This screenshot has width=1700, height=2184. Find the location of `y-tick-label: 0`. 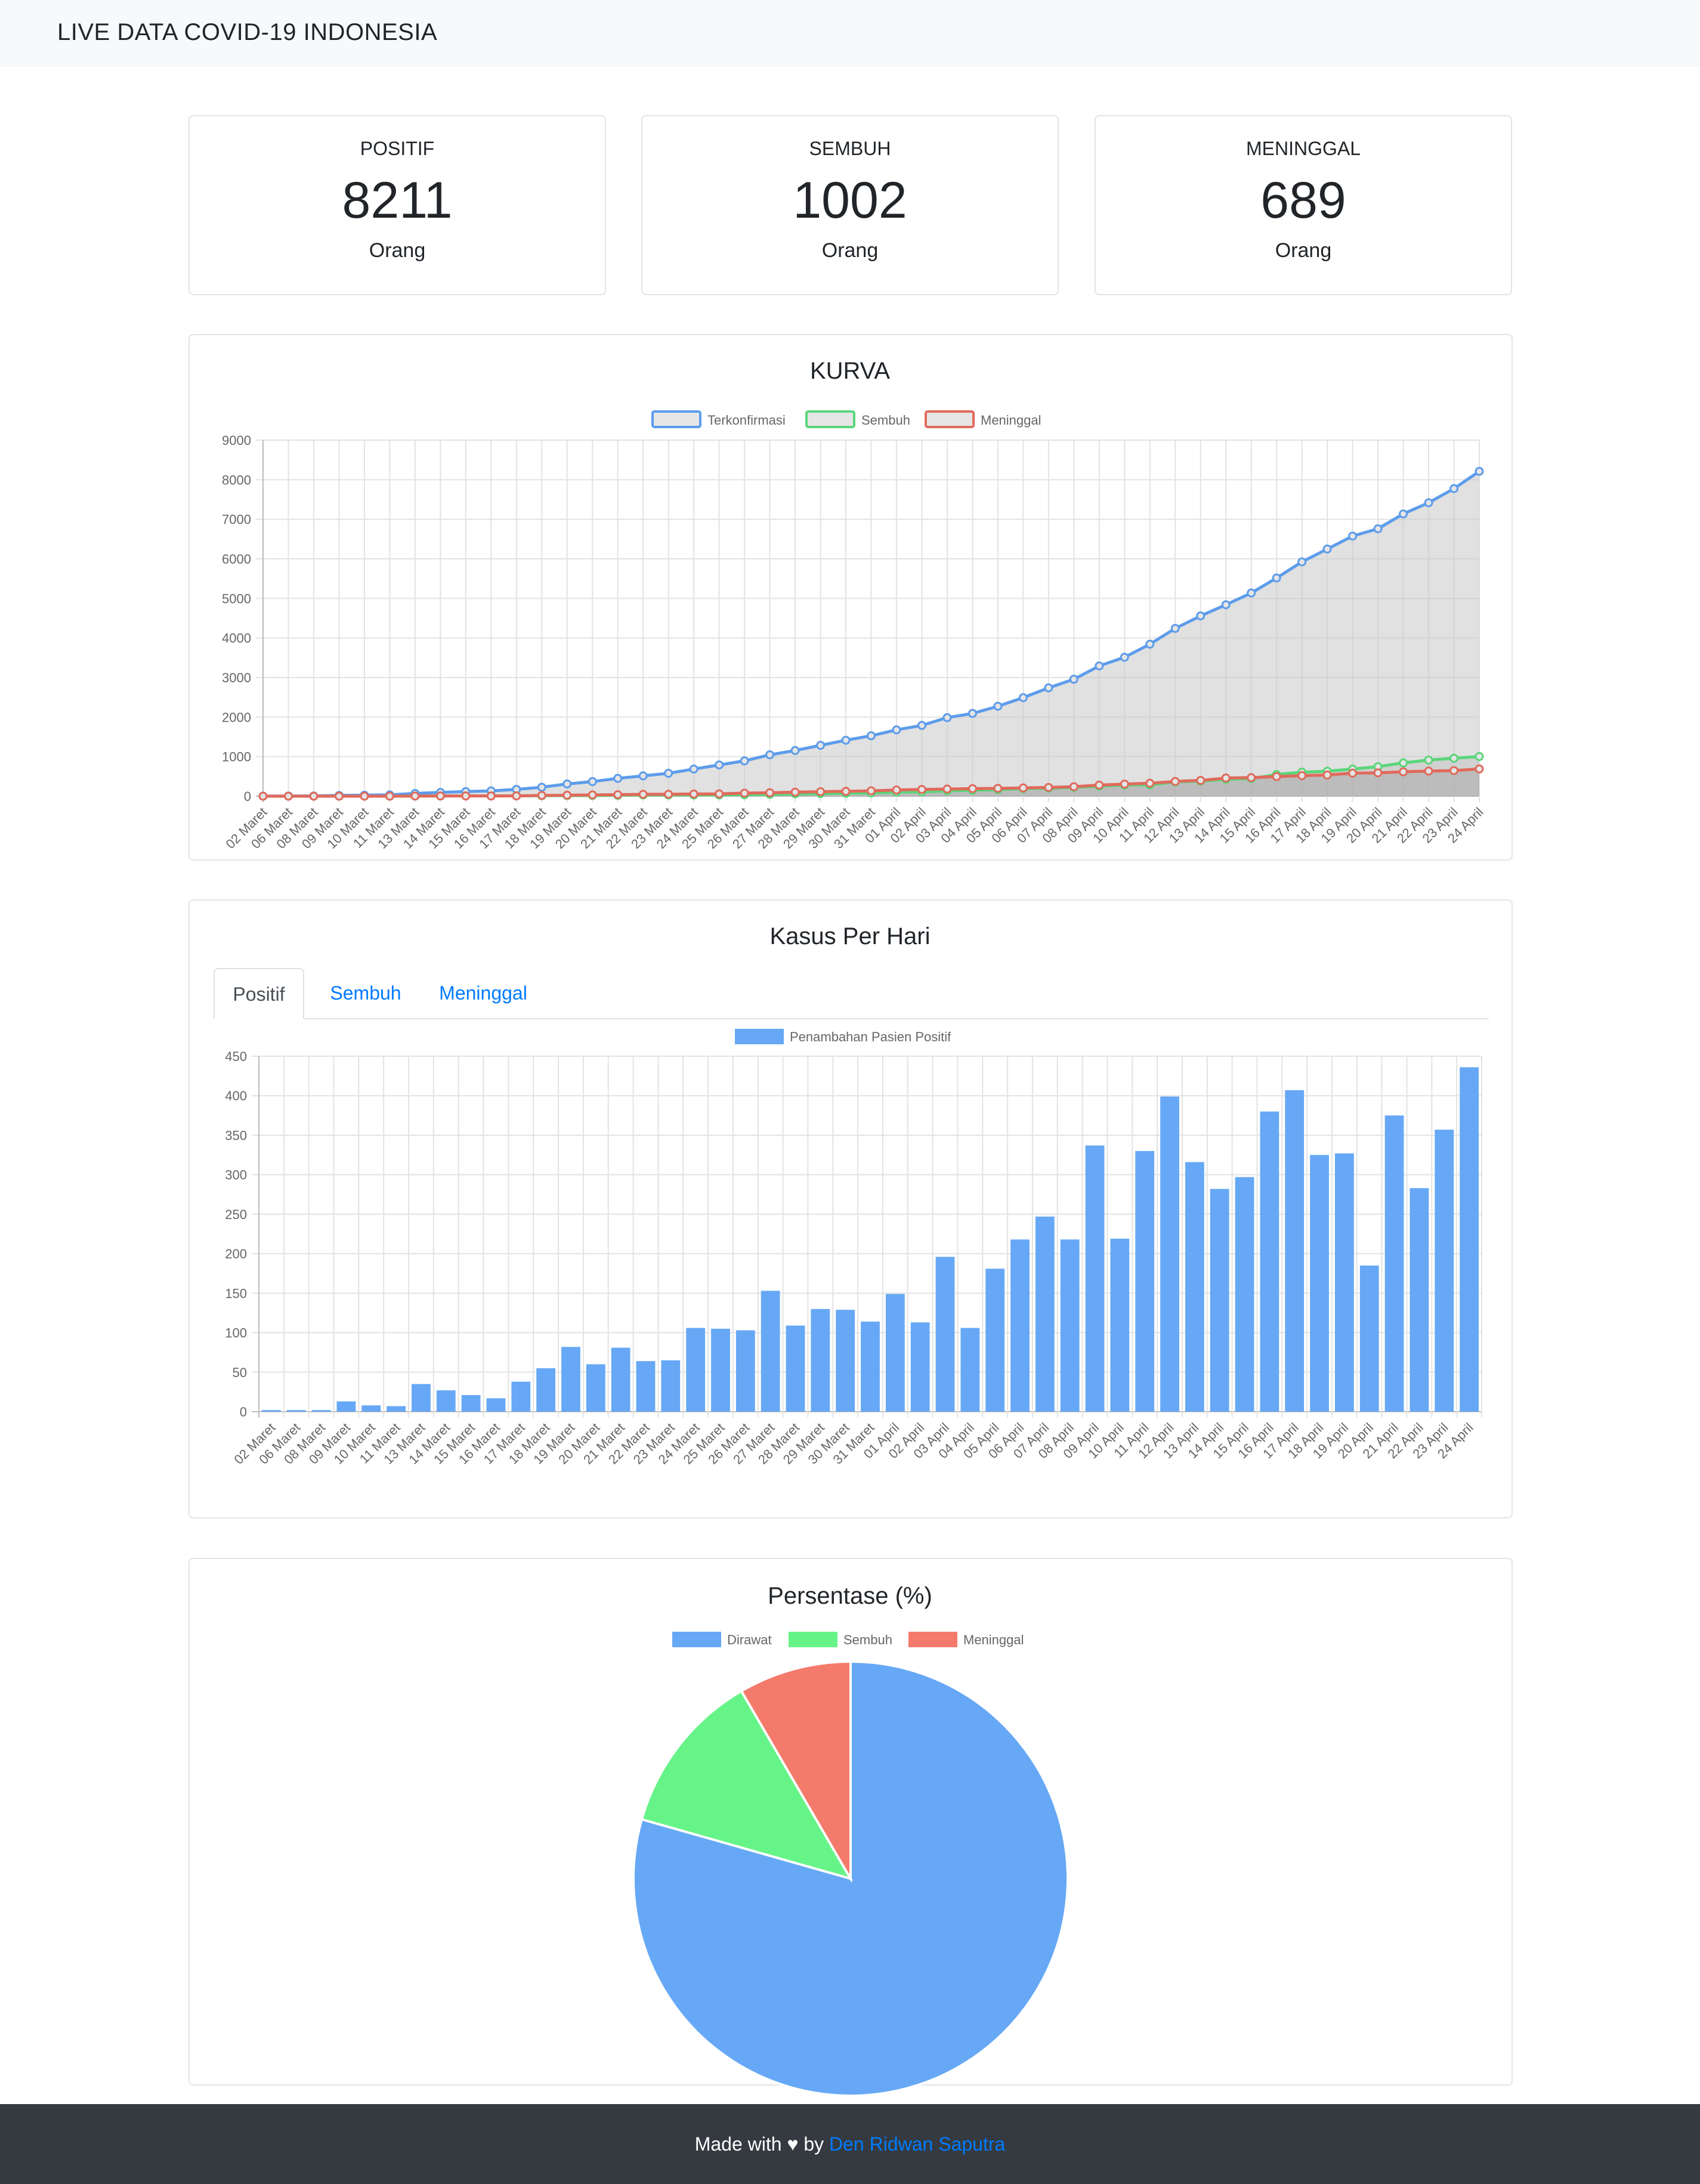

y-tick-label: 0 is located at coordinates (247, 797).